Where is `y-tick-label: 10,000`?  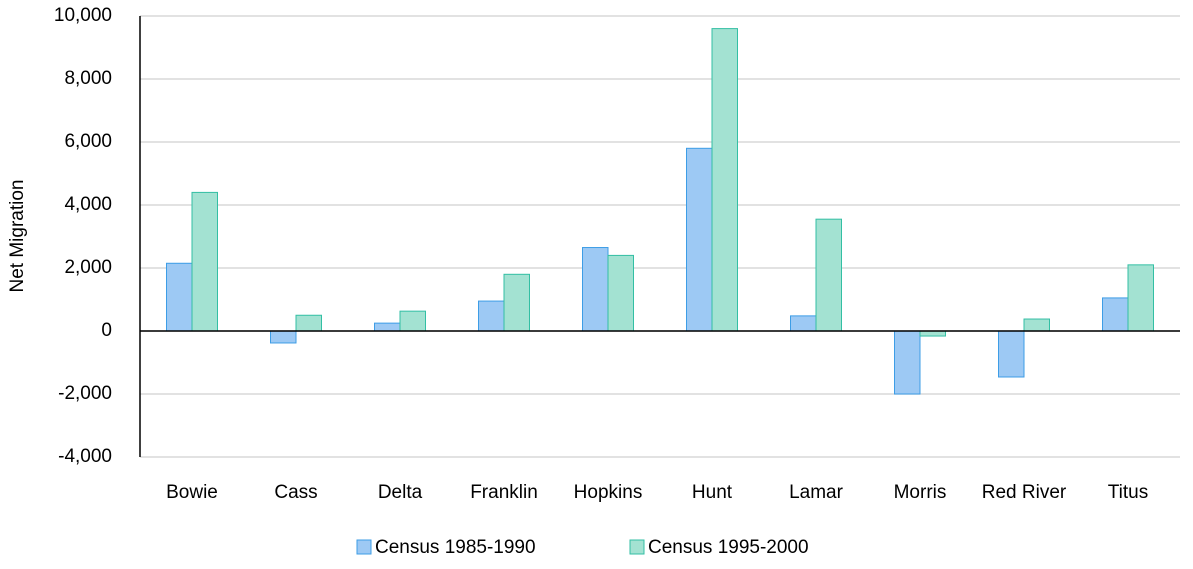 y-tick-label: 10,000 is located at coordinates (83, 15).